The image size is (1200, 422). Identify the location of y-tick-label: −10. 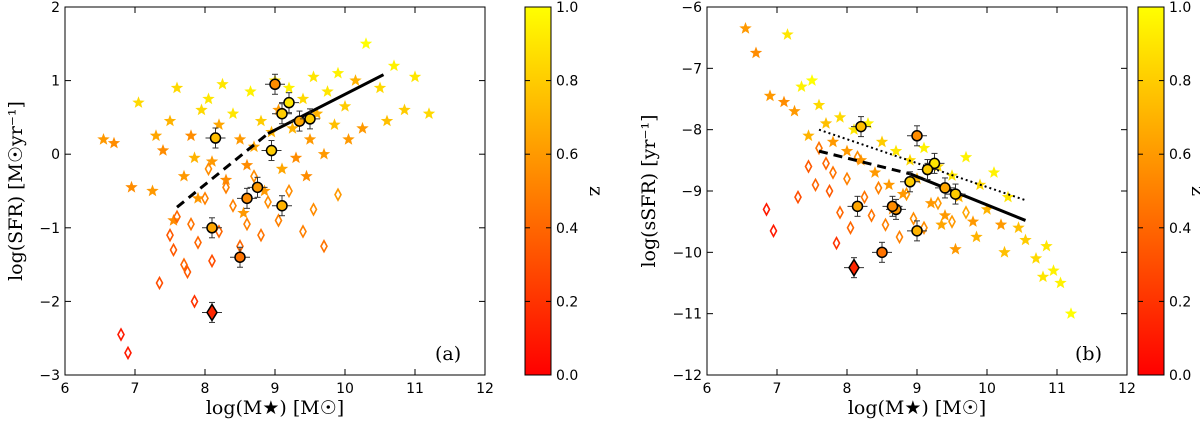
(687, 253).